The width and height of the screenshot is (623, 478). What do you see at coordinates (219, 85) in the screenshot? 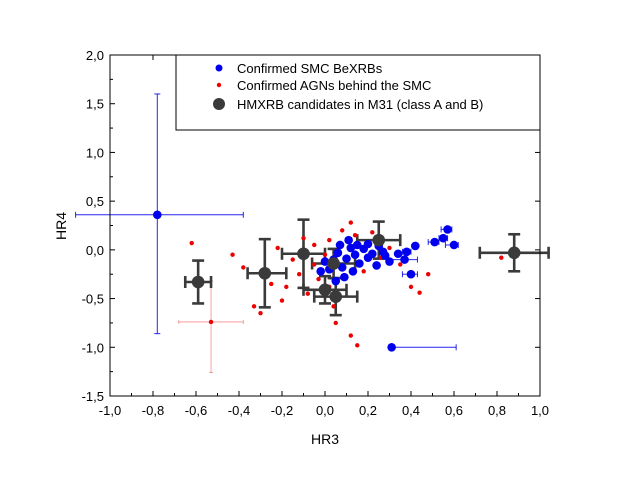
I see `legend-marker-agn` at bounding box center [219, 85].